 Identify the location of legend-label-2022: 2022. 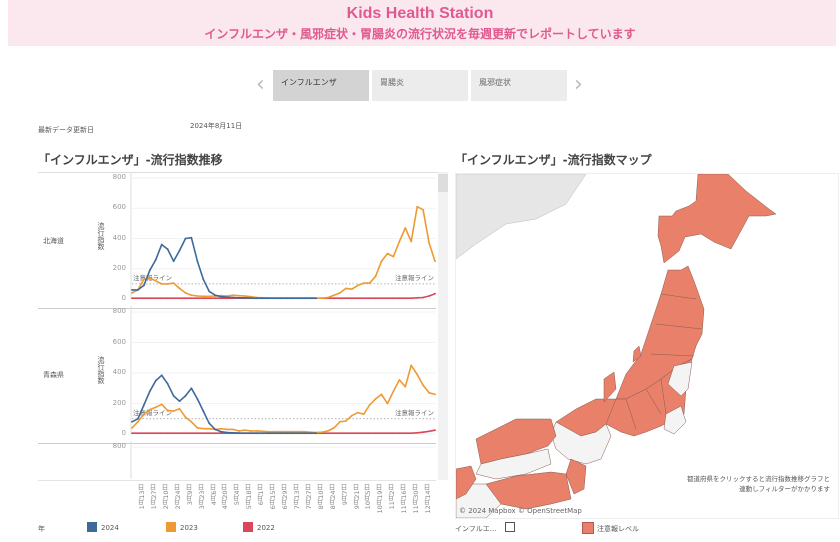
(266, 528).